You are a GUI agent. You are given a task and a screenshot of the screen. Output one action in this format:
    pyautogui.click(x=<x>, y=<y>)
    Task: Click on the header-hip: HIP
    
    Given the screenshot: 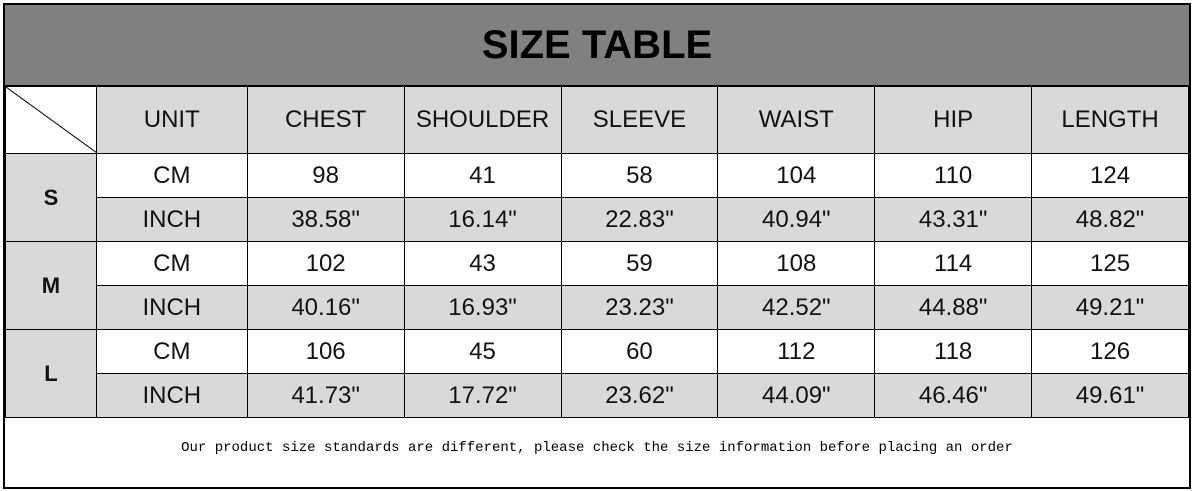 What is the action you would take?
    pyautogui.click(x=953, y=120)
    